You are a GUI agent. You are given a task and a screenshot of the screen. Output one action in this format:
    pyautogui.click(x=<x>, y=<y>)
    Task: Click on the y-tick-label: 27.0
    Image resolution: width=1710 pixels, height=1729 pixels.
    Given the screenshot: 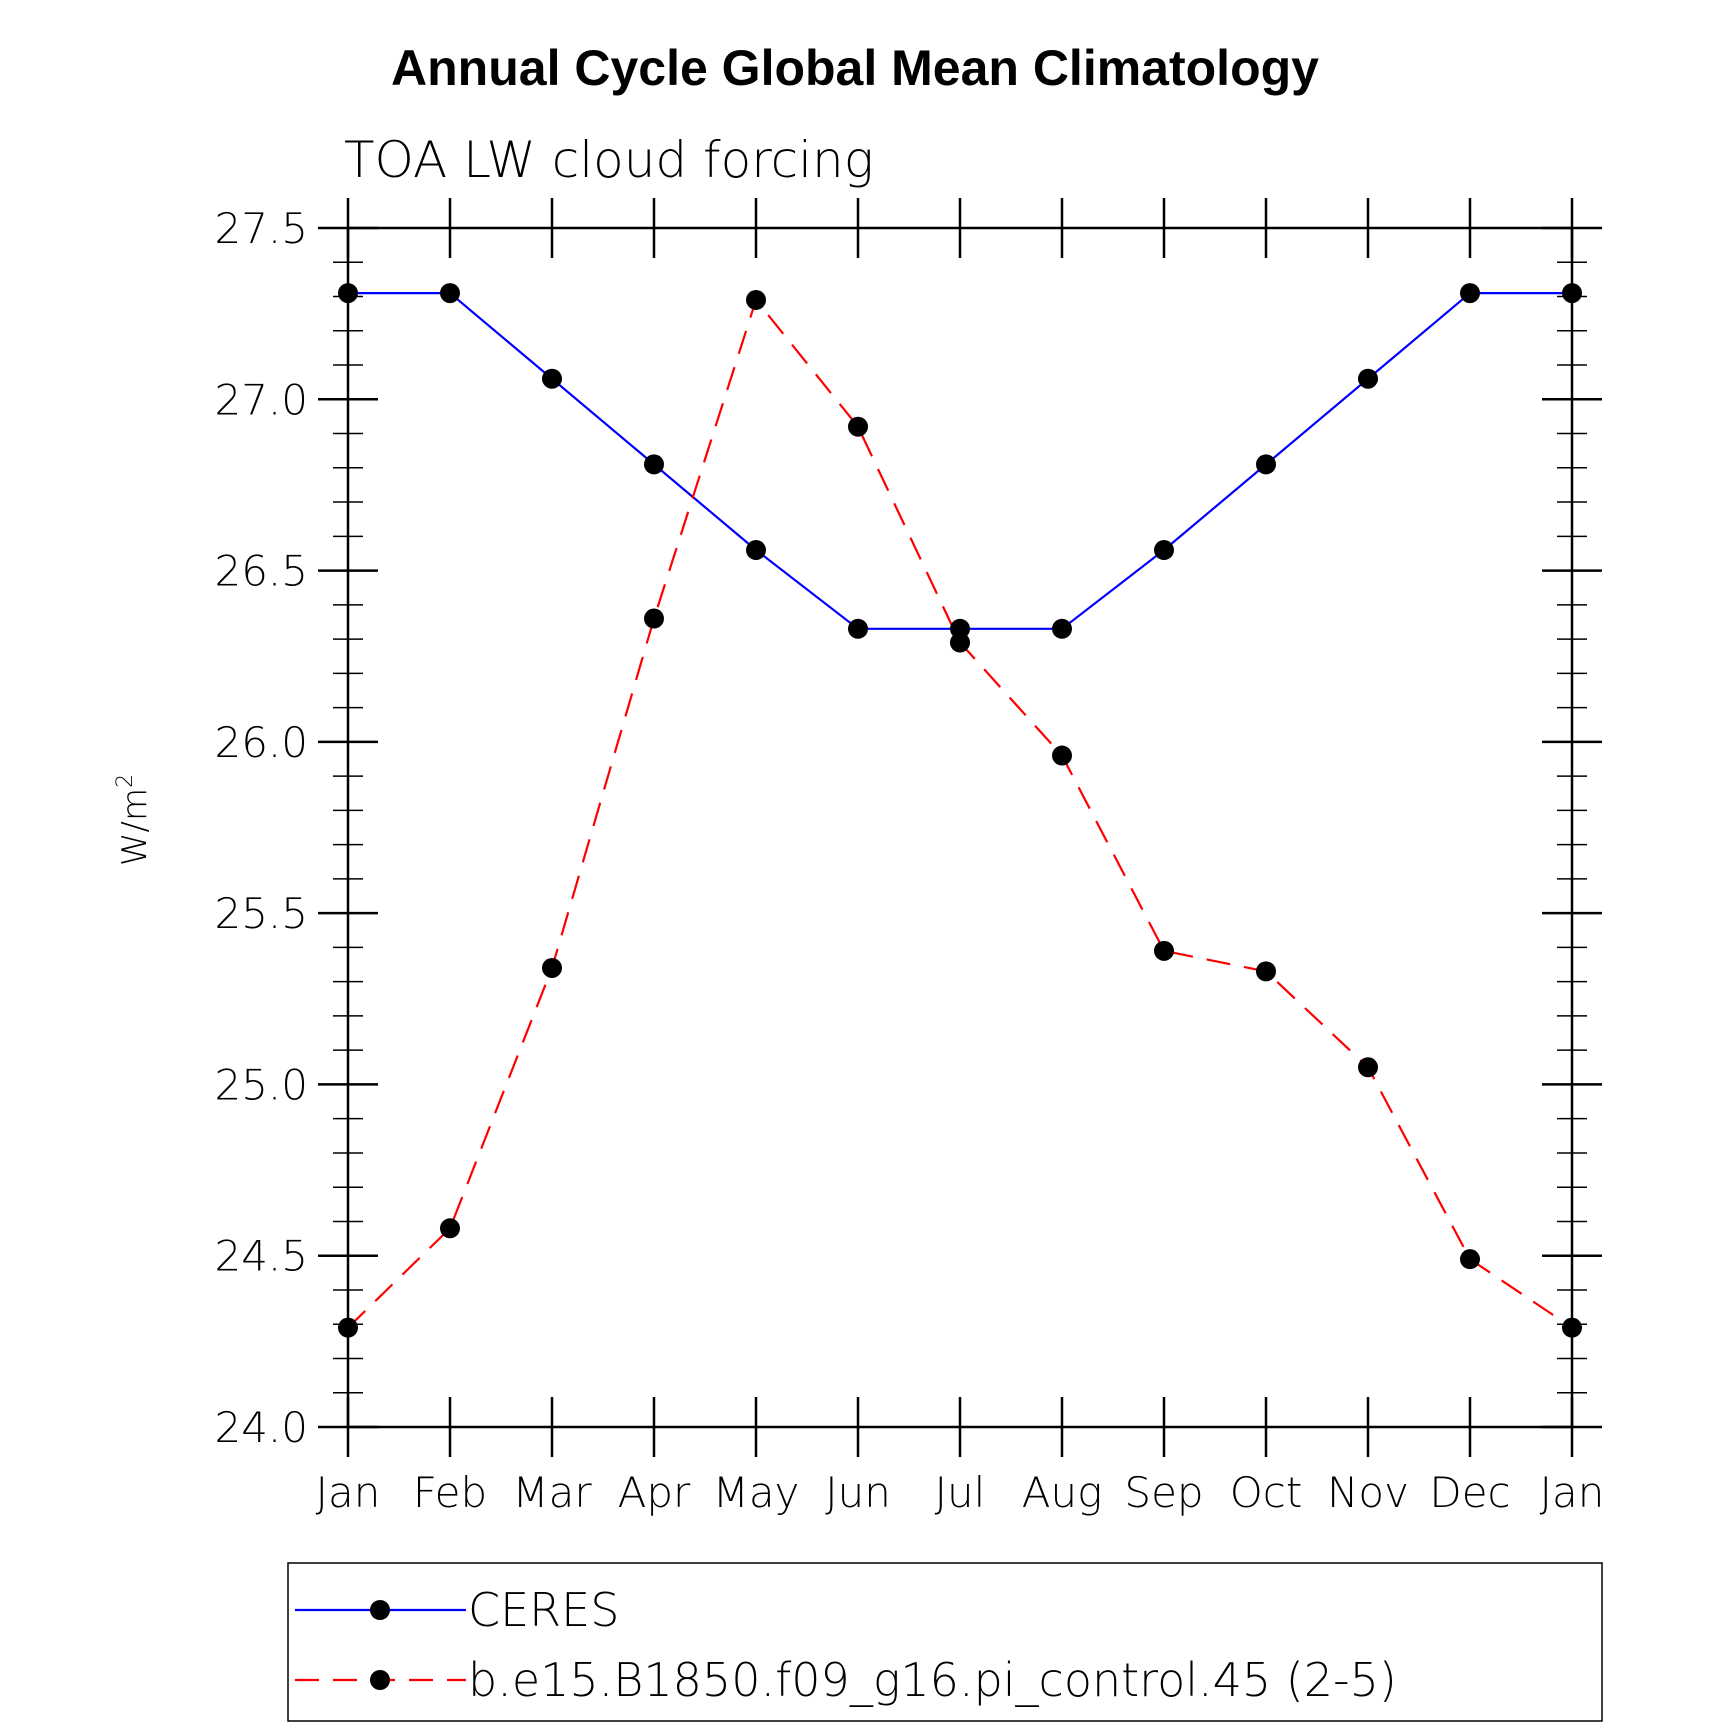 What is the action you would take?
    pyautogui.click(x=261, y=399)
    